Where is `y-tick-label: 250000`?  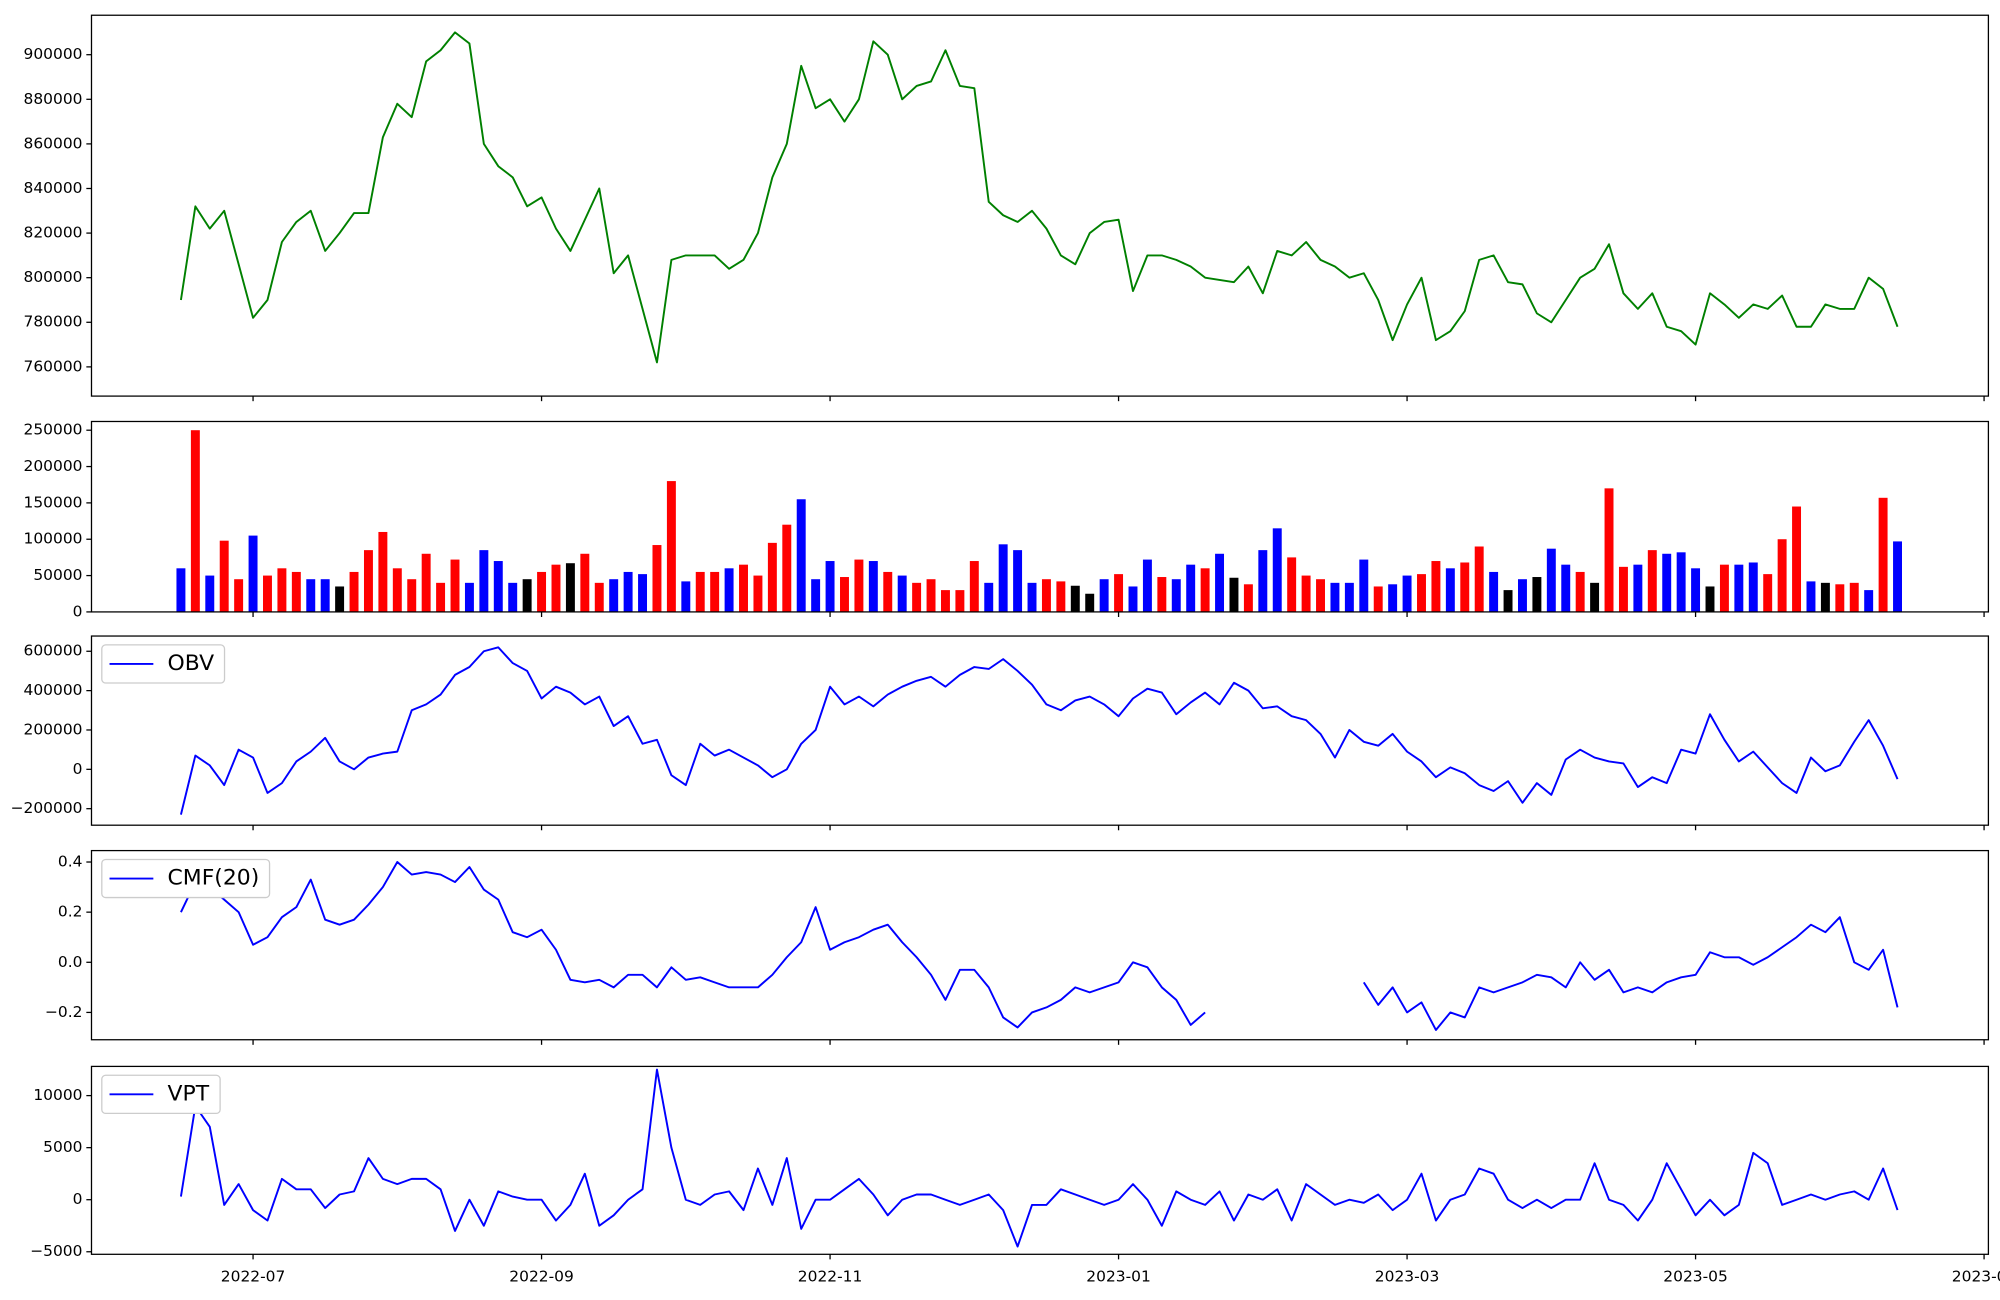 y-tick-label: 250000 is located at coordinates (53, 430).